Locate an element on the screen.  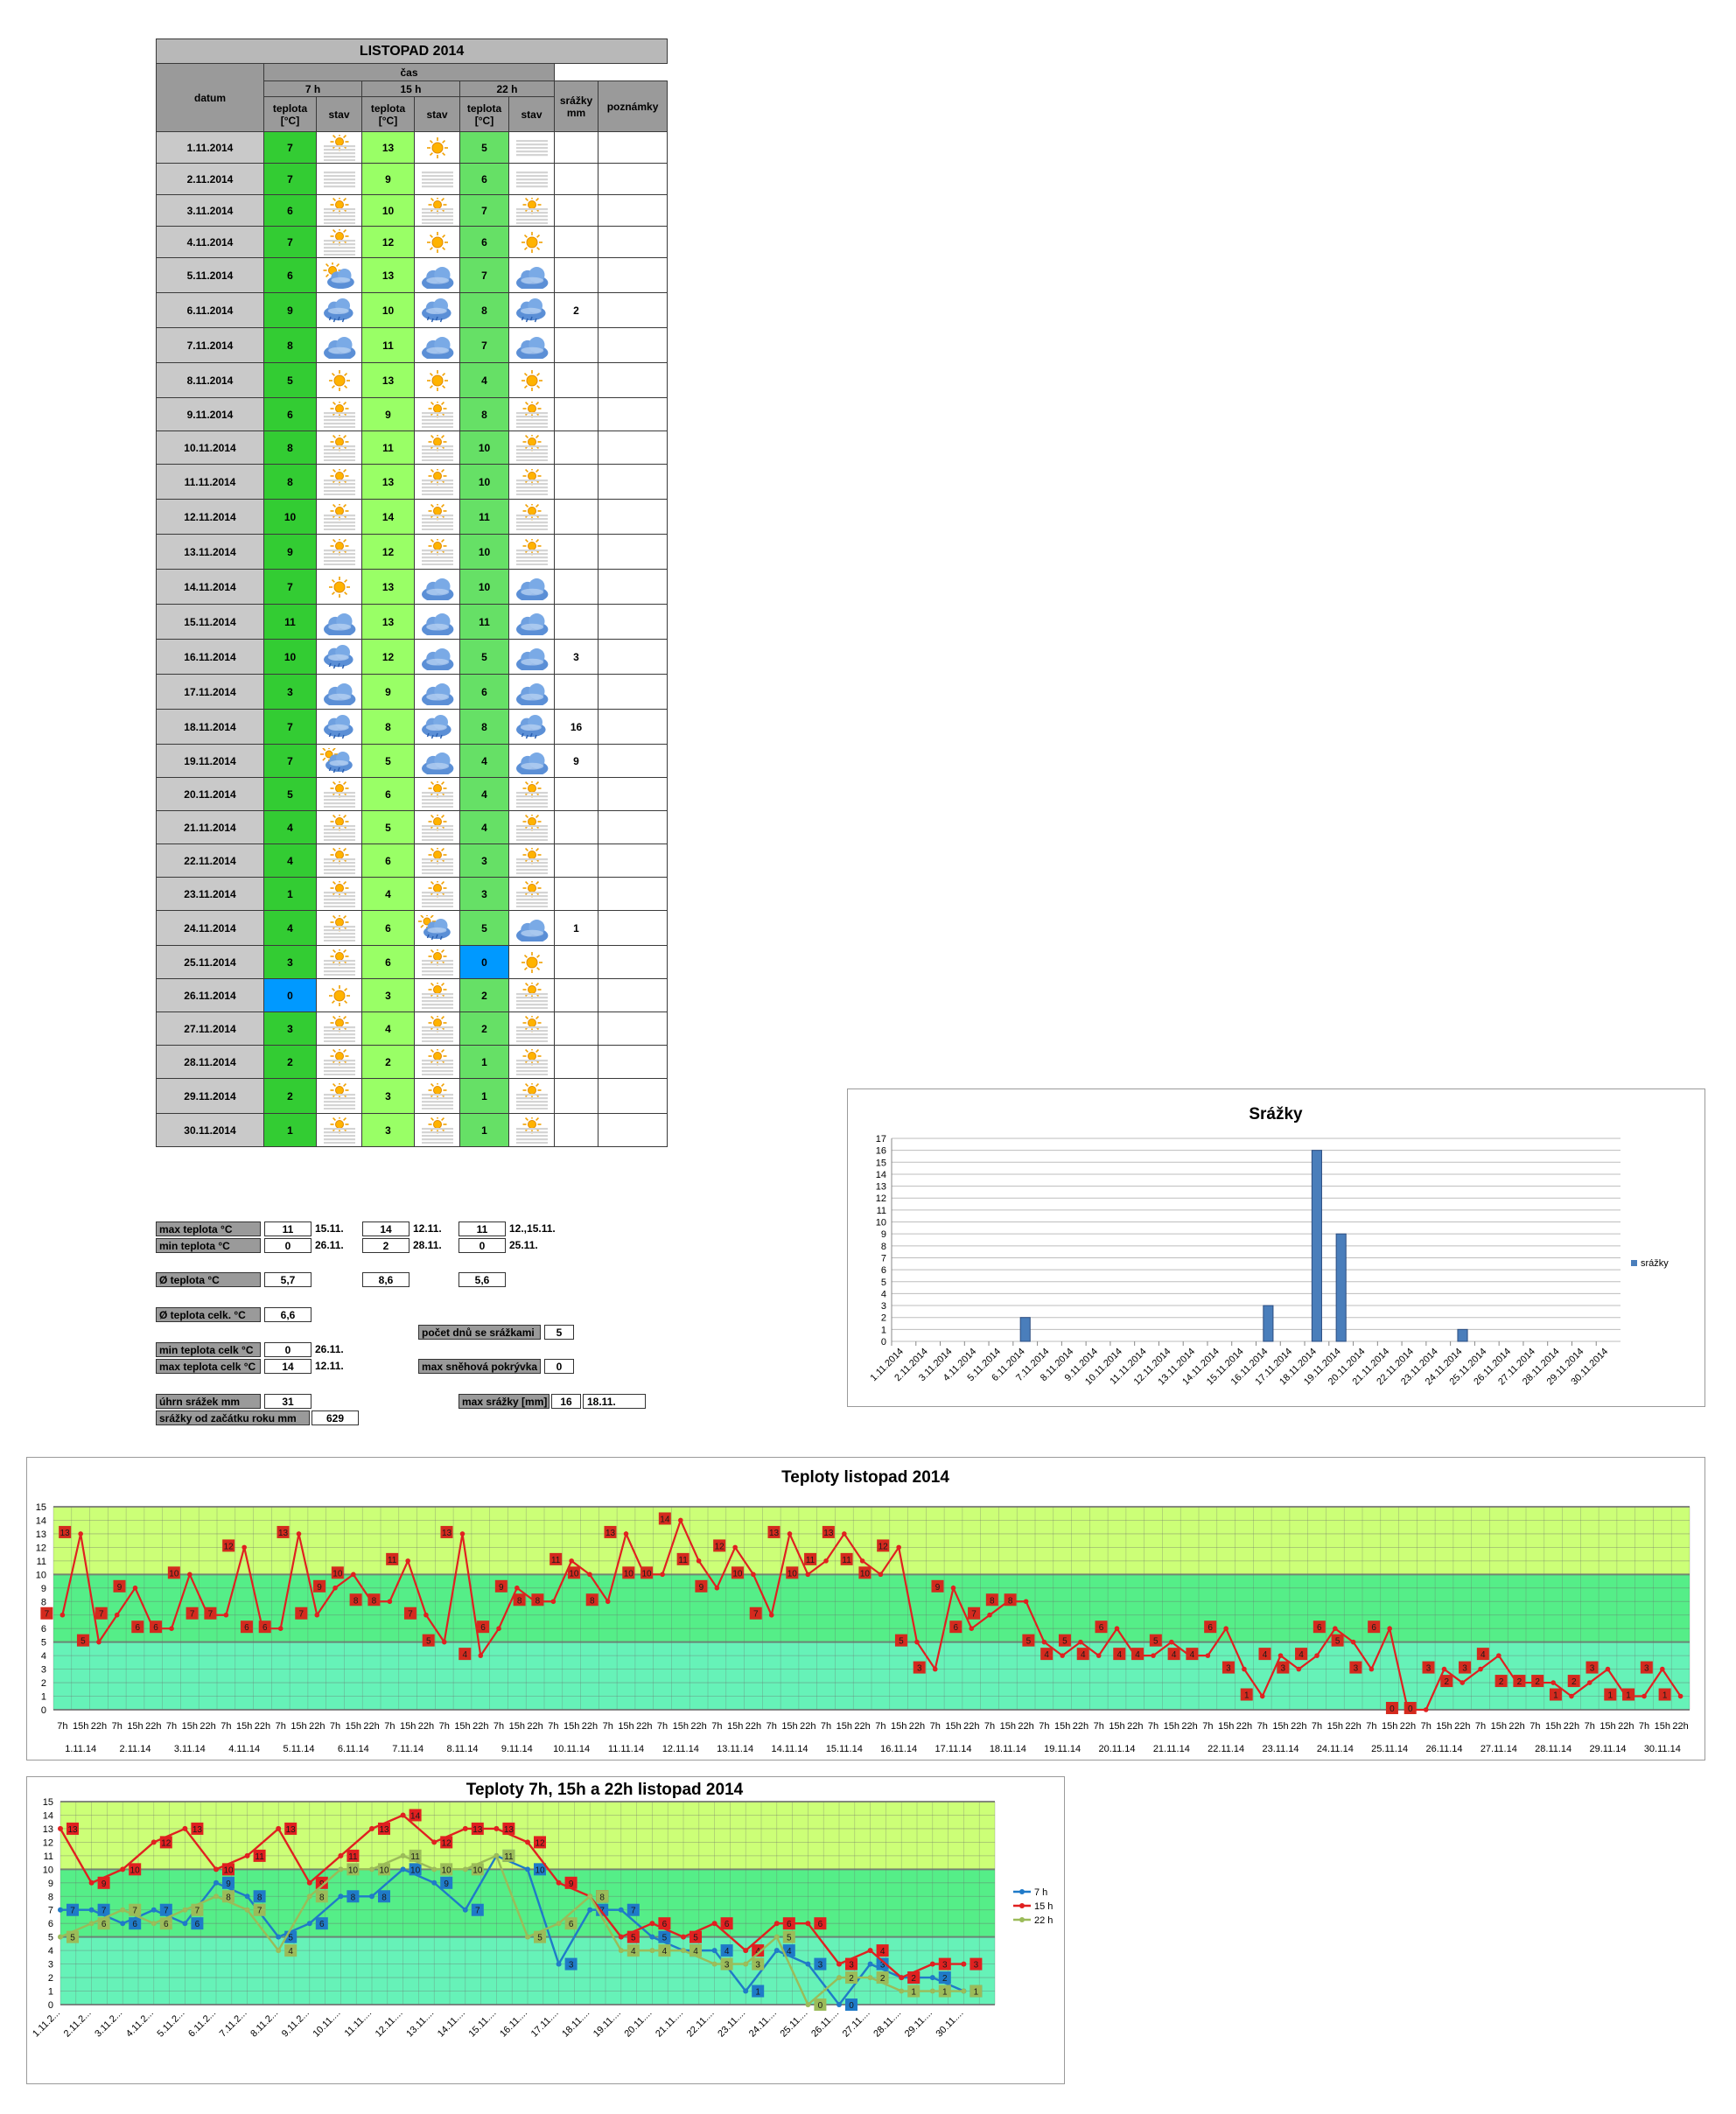
temp-15h-cell: 3 is located at coordinates (388, 1096).